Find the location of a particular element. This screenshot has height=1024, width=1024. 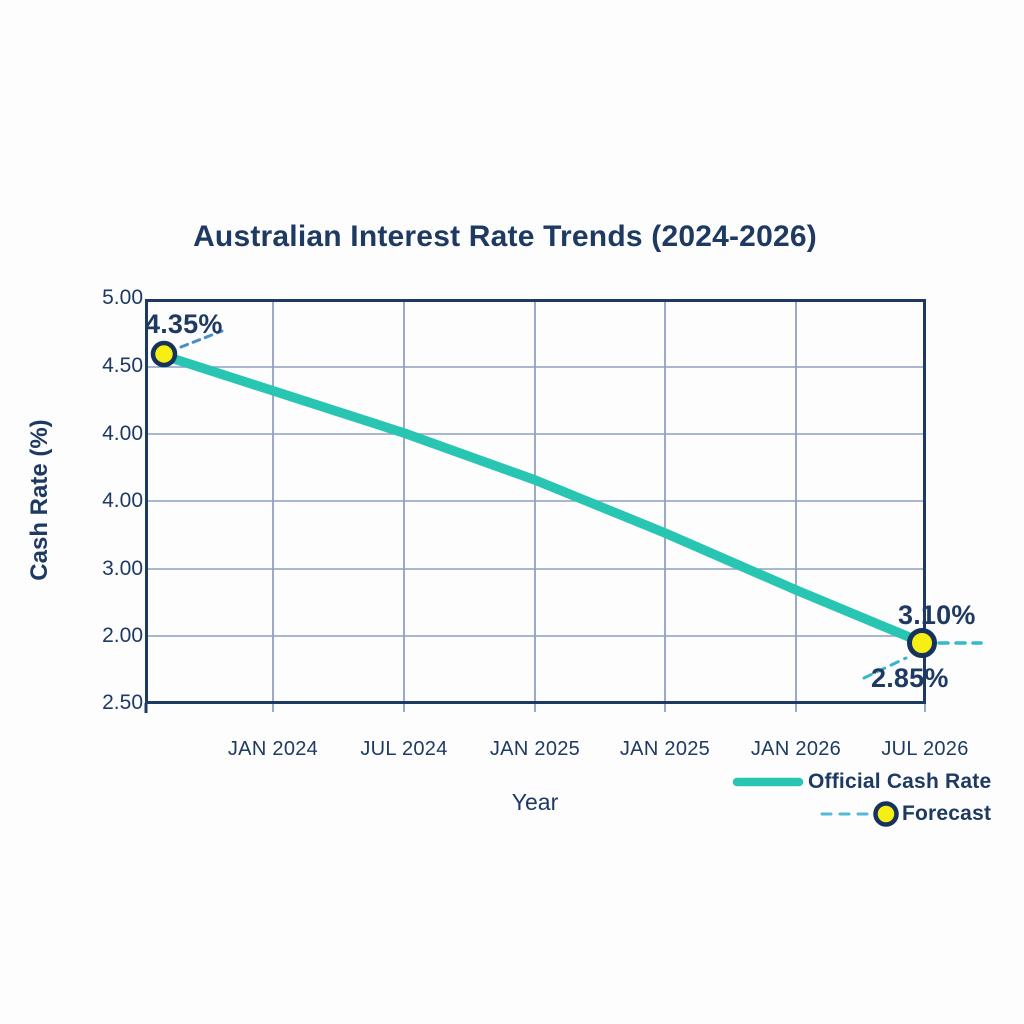

legend-forecast-marker is located at coordinates (886, 814).